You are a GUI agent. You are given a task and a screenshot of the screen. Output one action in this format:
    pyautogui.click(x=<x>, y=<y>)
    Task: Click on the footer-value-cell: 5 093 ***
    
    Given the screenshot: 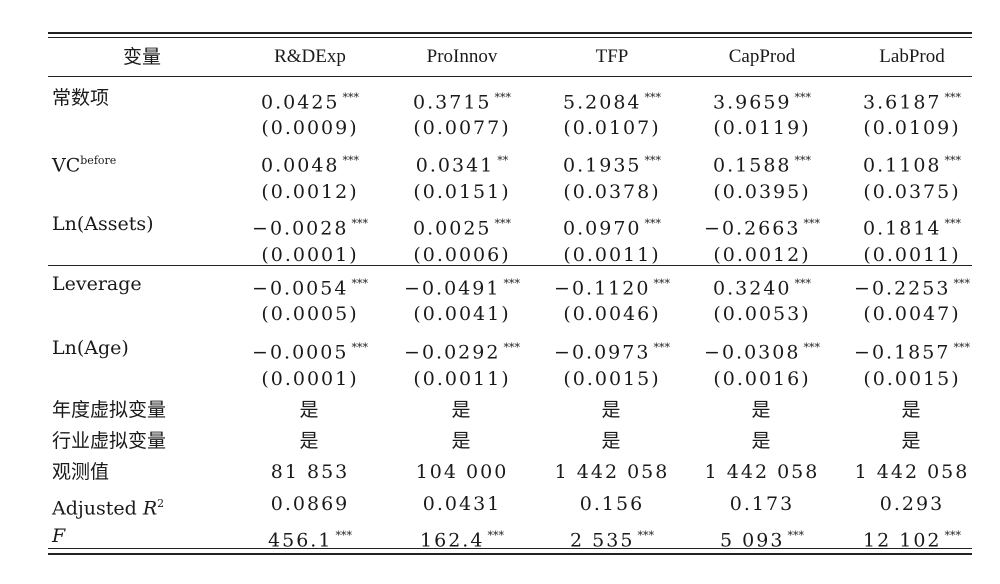 What is the action you would take?
    pyautogui.click(x=762, y=538)
    